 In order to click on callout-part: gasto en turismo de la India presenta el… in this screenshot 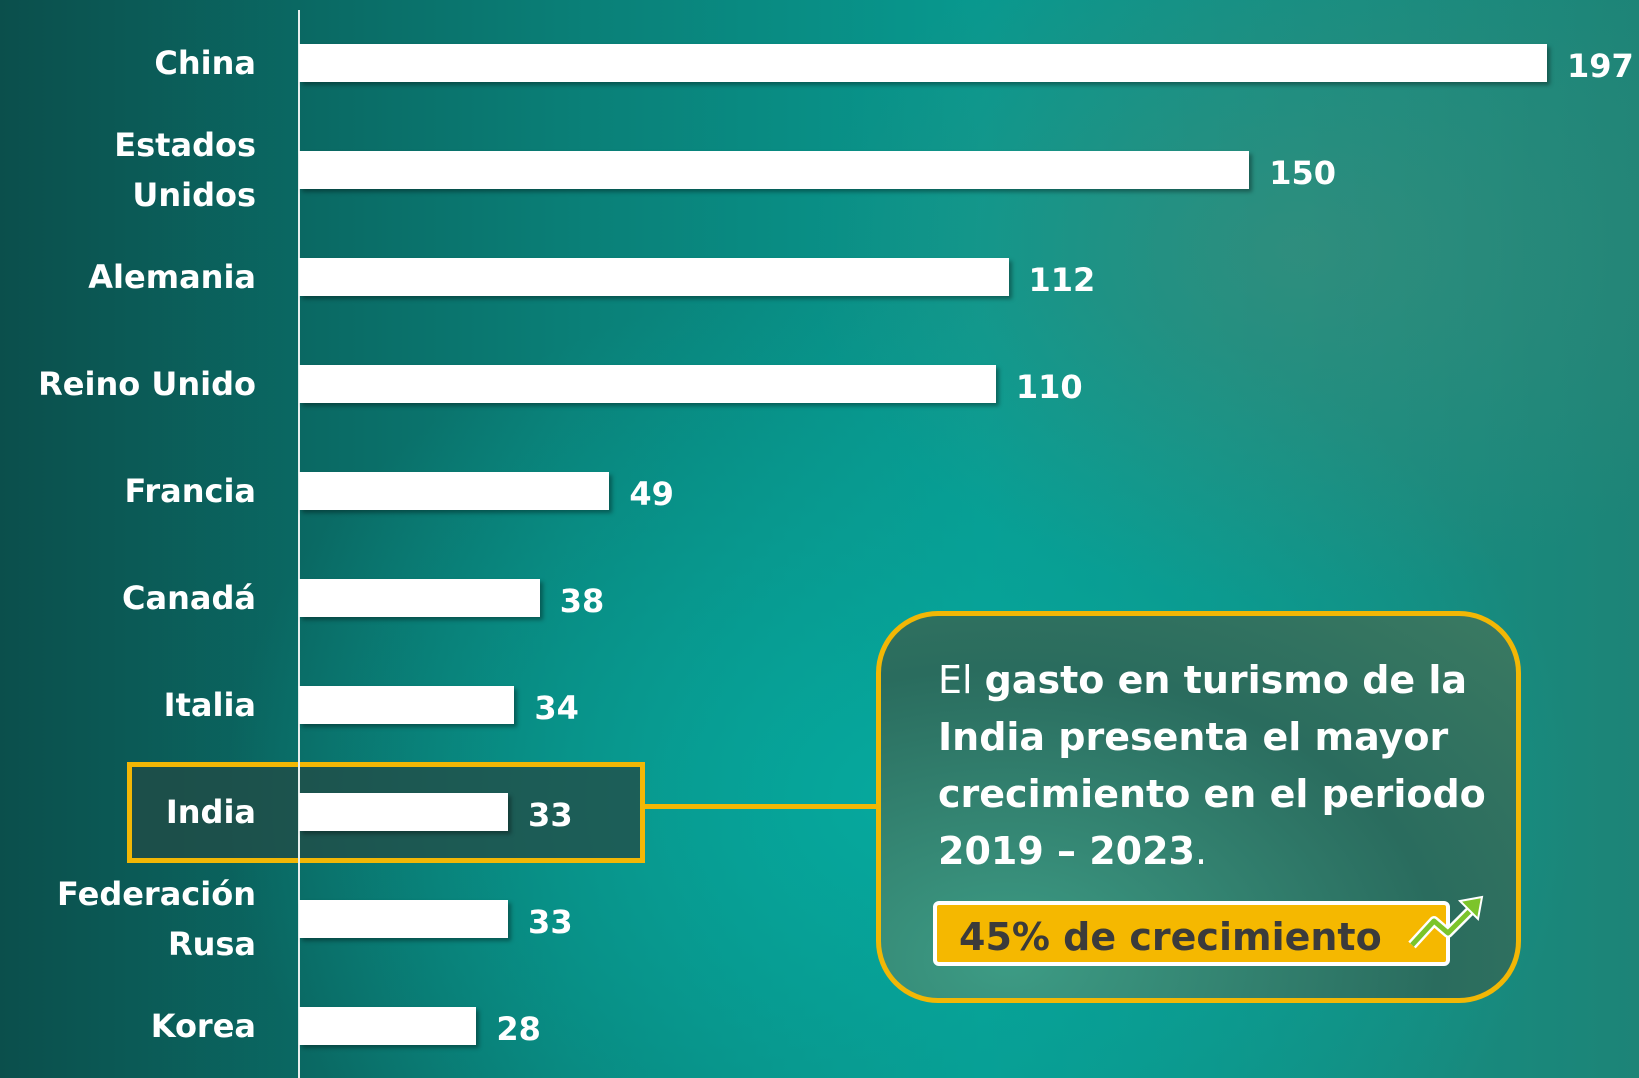, I will do `click(1212, 765)`.